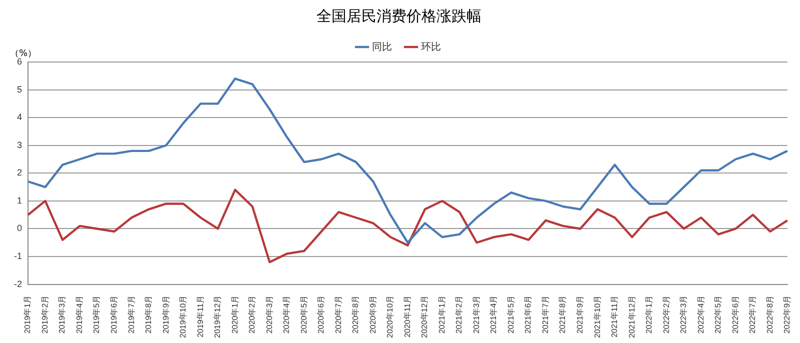  I want to click on x-tick-label: 2020年2月, so click(252, 314).